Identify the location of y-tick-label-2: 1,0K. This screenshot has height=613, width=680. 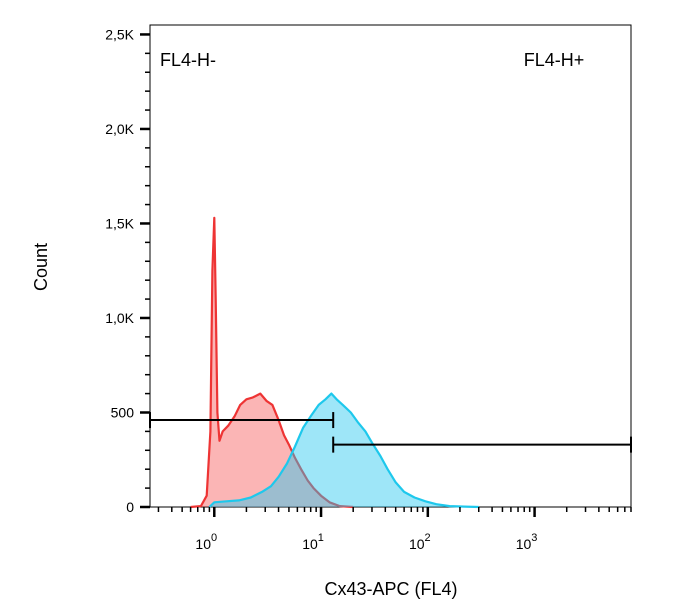
(119, 318).